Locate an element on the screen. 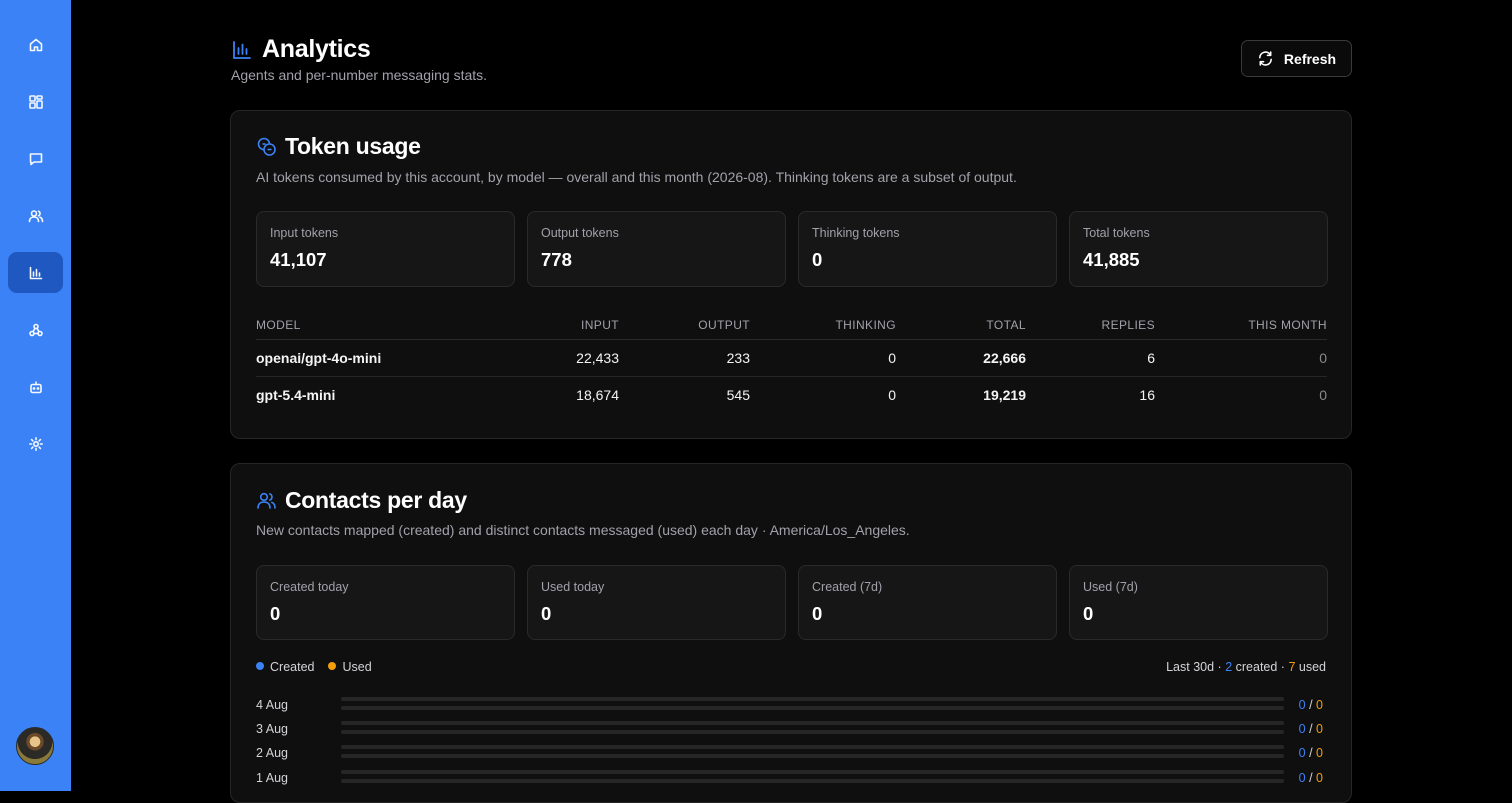 This screenshot has width=1512, height=803. sidebar-item-settings is located at coordinates (35, 443).